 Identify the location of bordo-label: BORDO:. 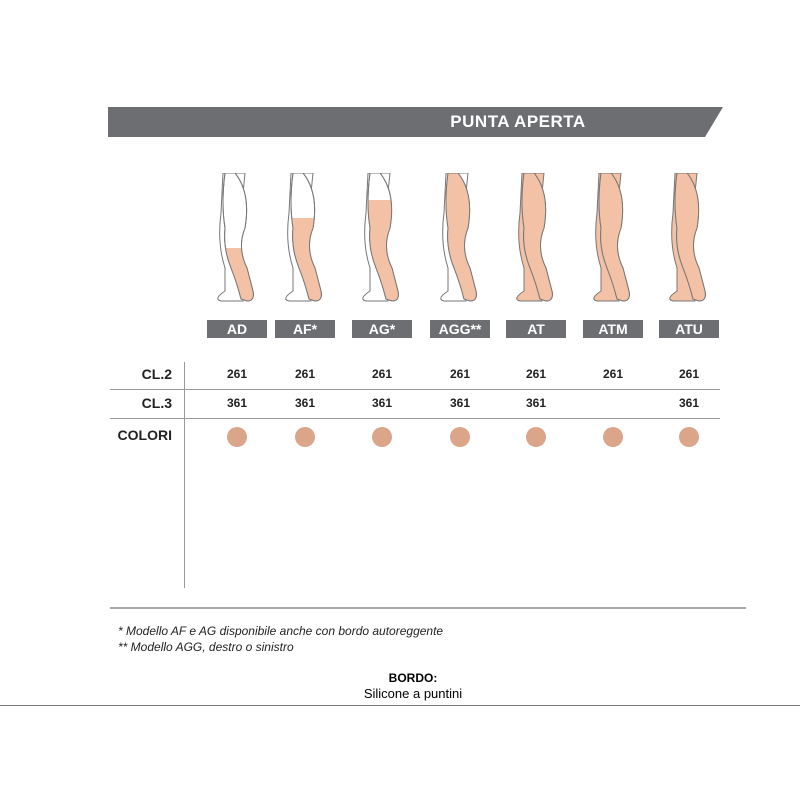
(413, 678).